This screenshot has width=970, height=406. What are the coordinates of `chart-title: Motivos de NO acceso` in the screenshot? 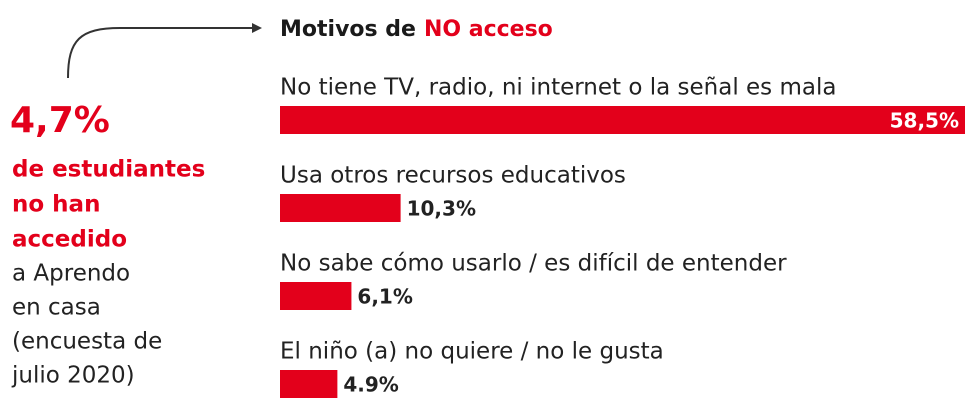 It's located at (416, 29).